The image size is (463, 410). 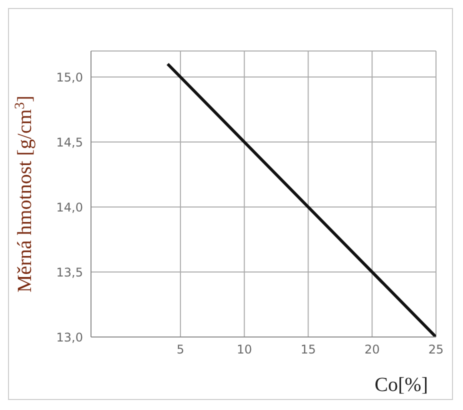 What do you see at coordinates (436, 349) in the screenshot?
I see `x-tick-label: 25` at bounding box center [436, 349].